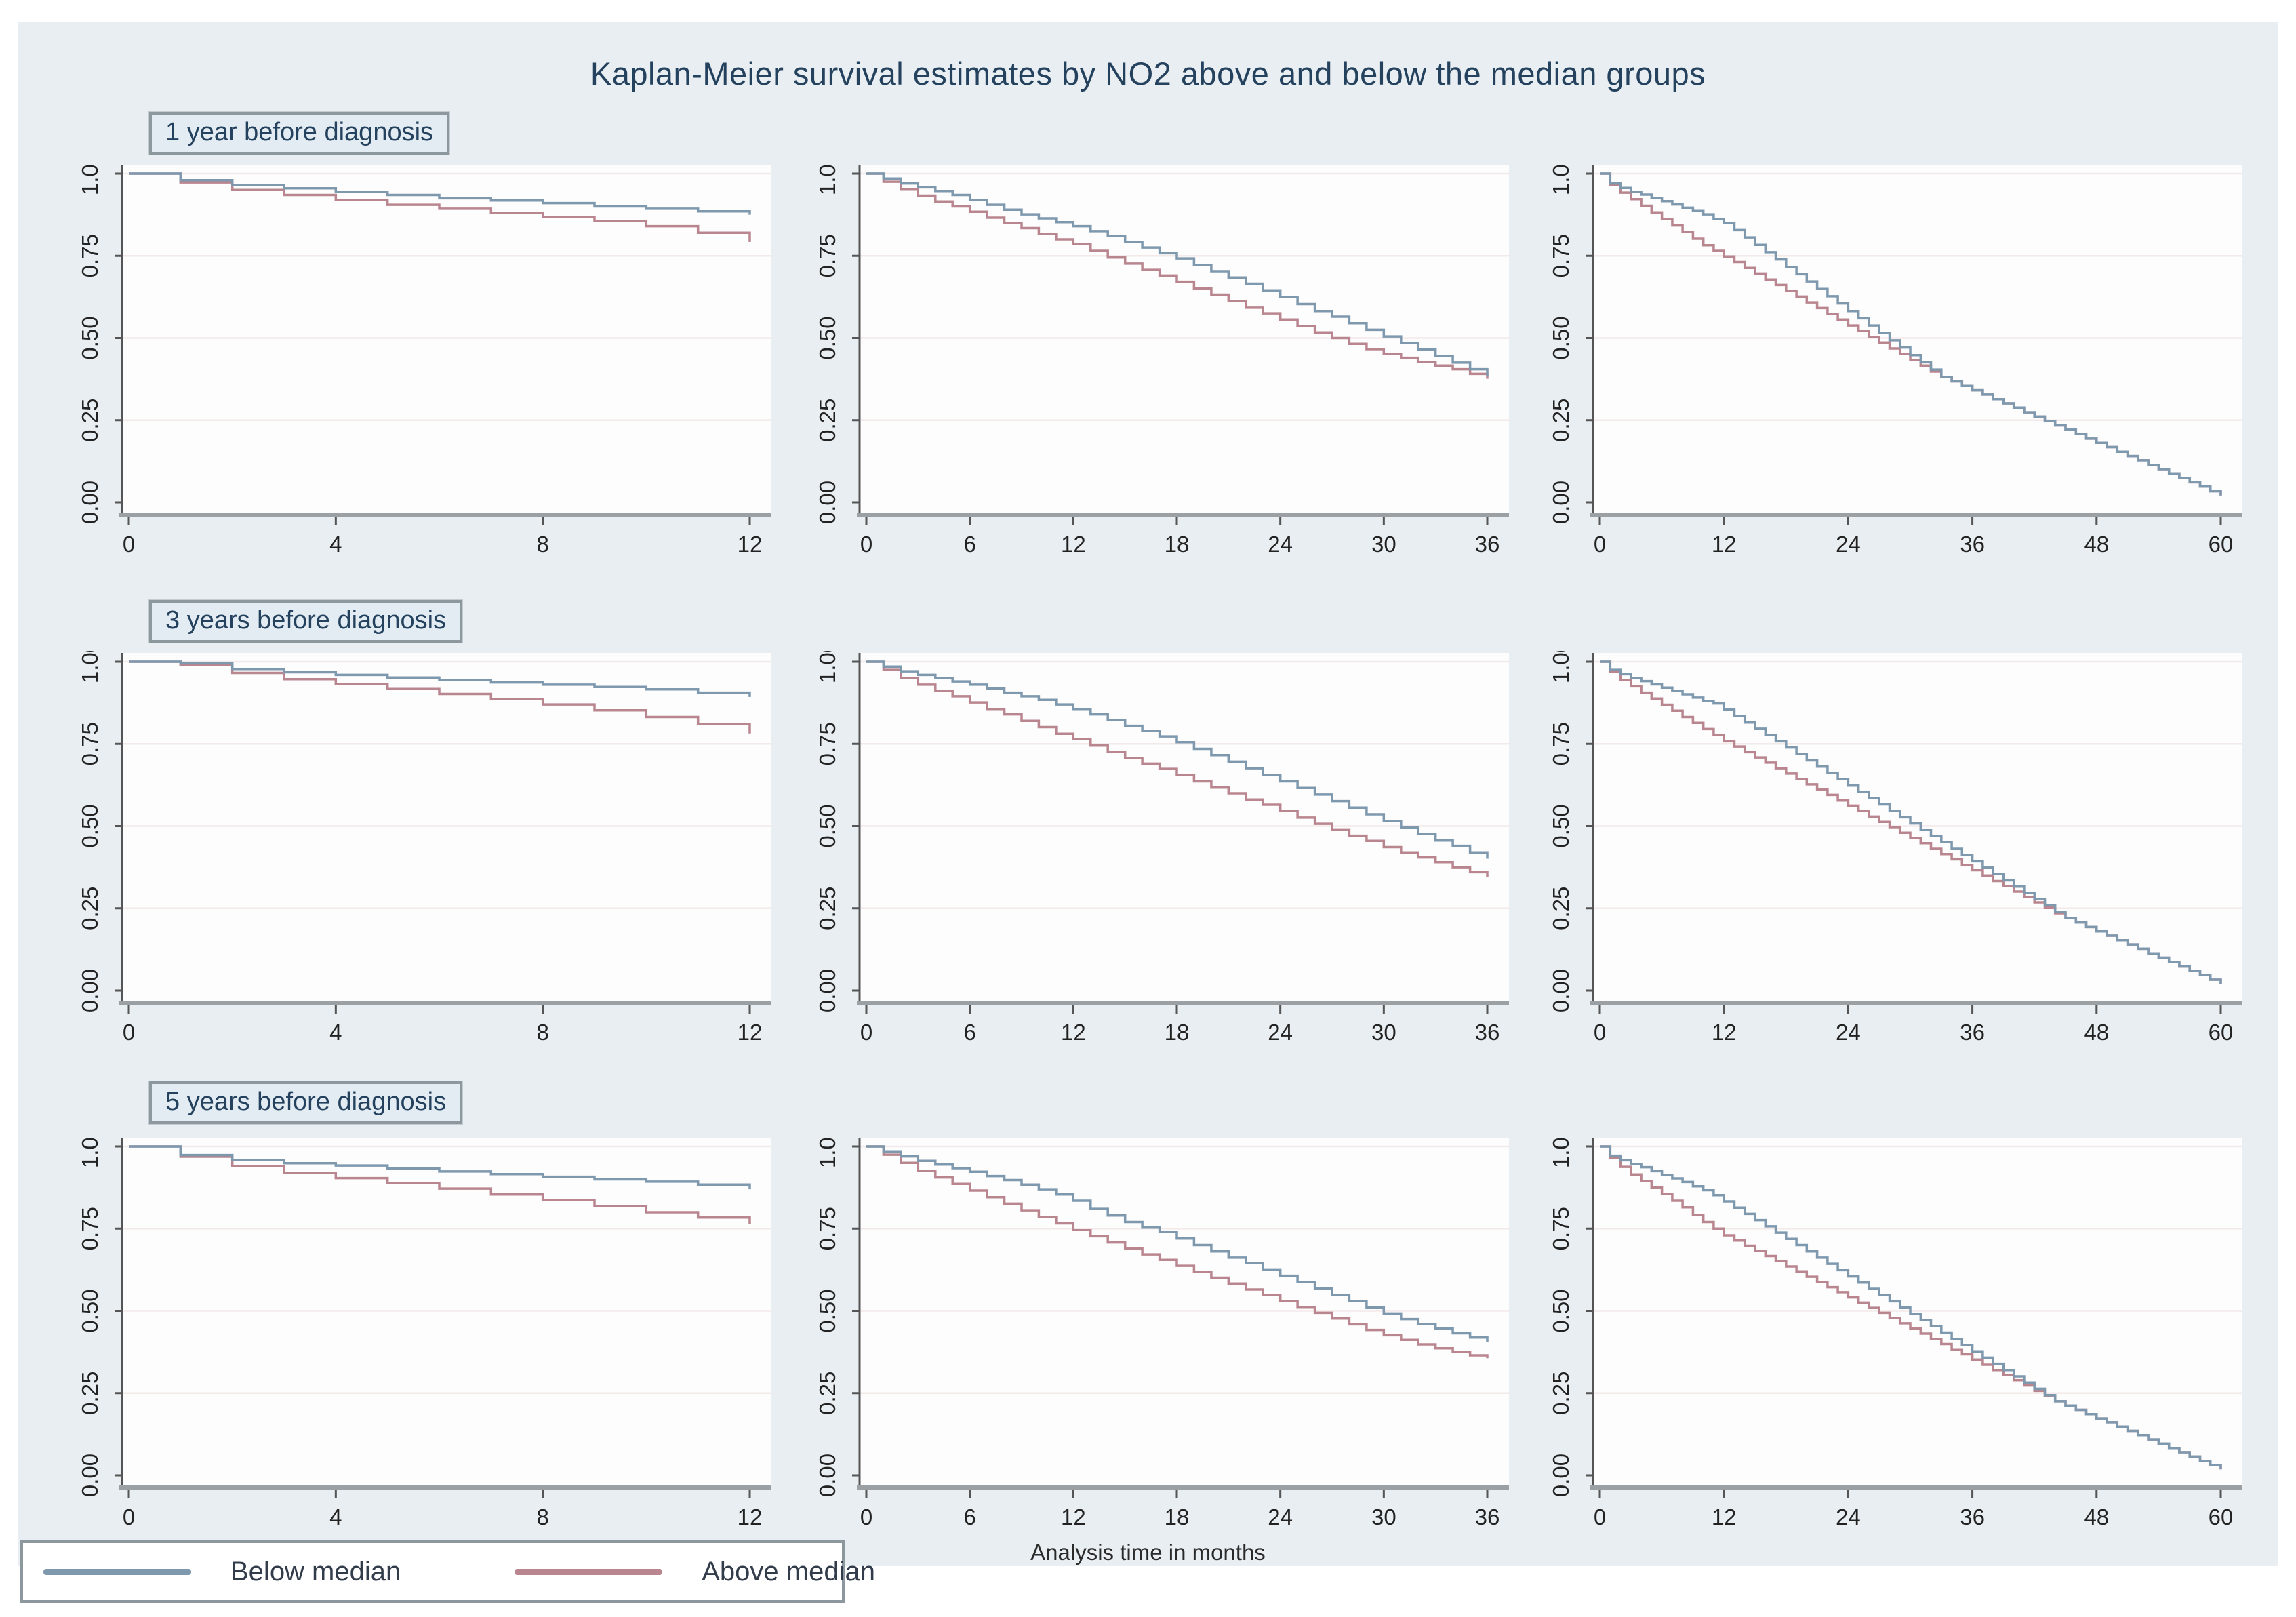  I want to click on km-panel-row1-col1: 0.00 0.25 0.50 0.75 1.00 0 4 8 12, so click(419, 366).